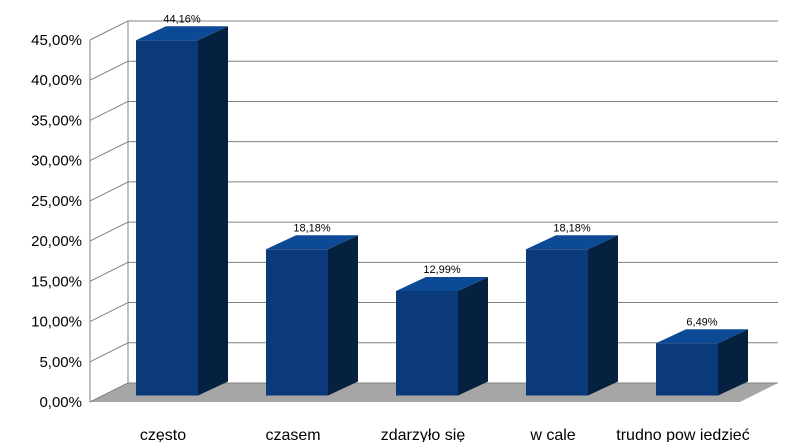  Describe the element at coordinates (182, 19) in the screenshot. I see `data-label: 44,16%` at that location.